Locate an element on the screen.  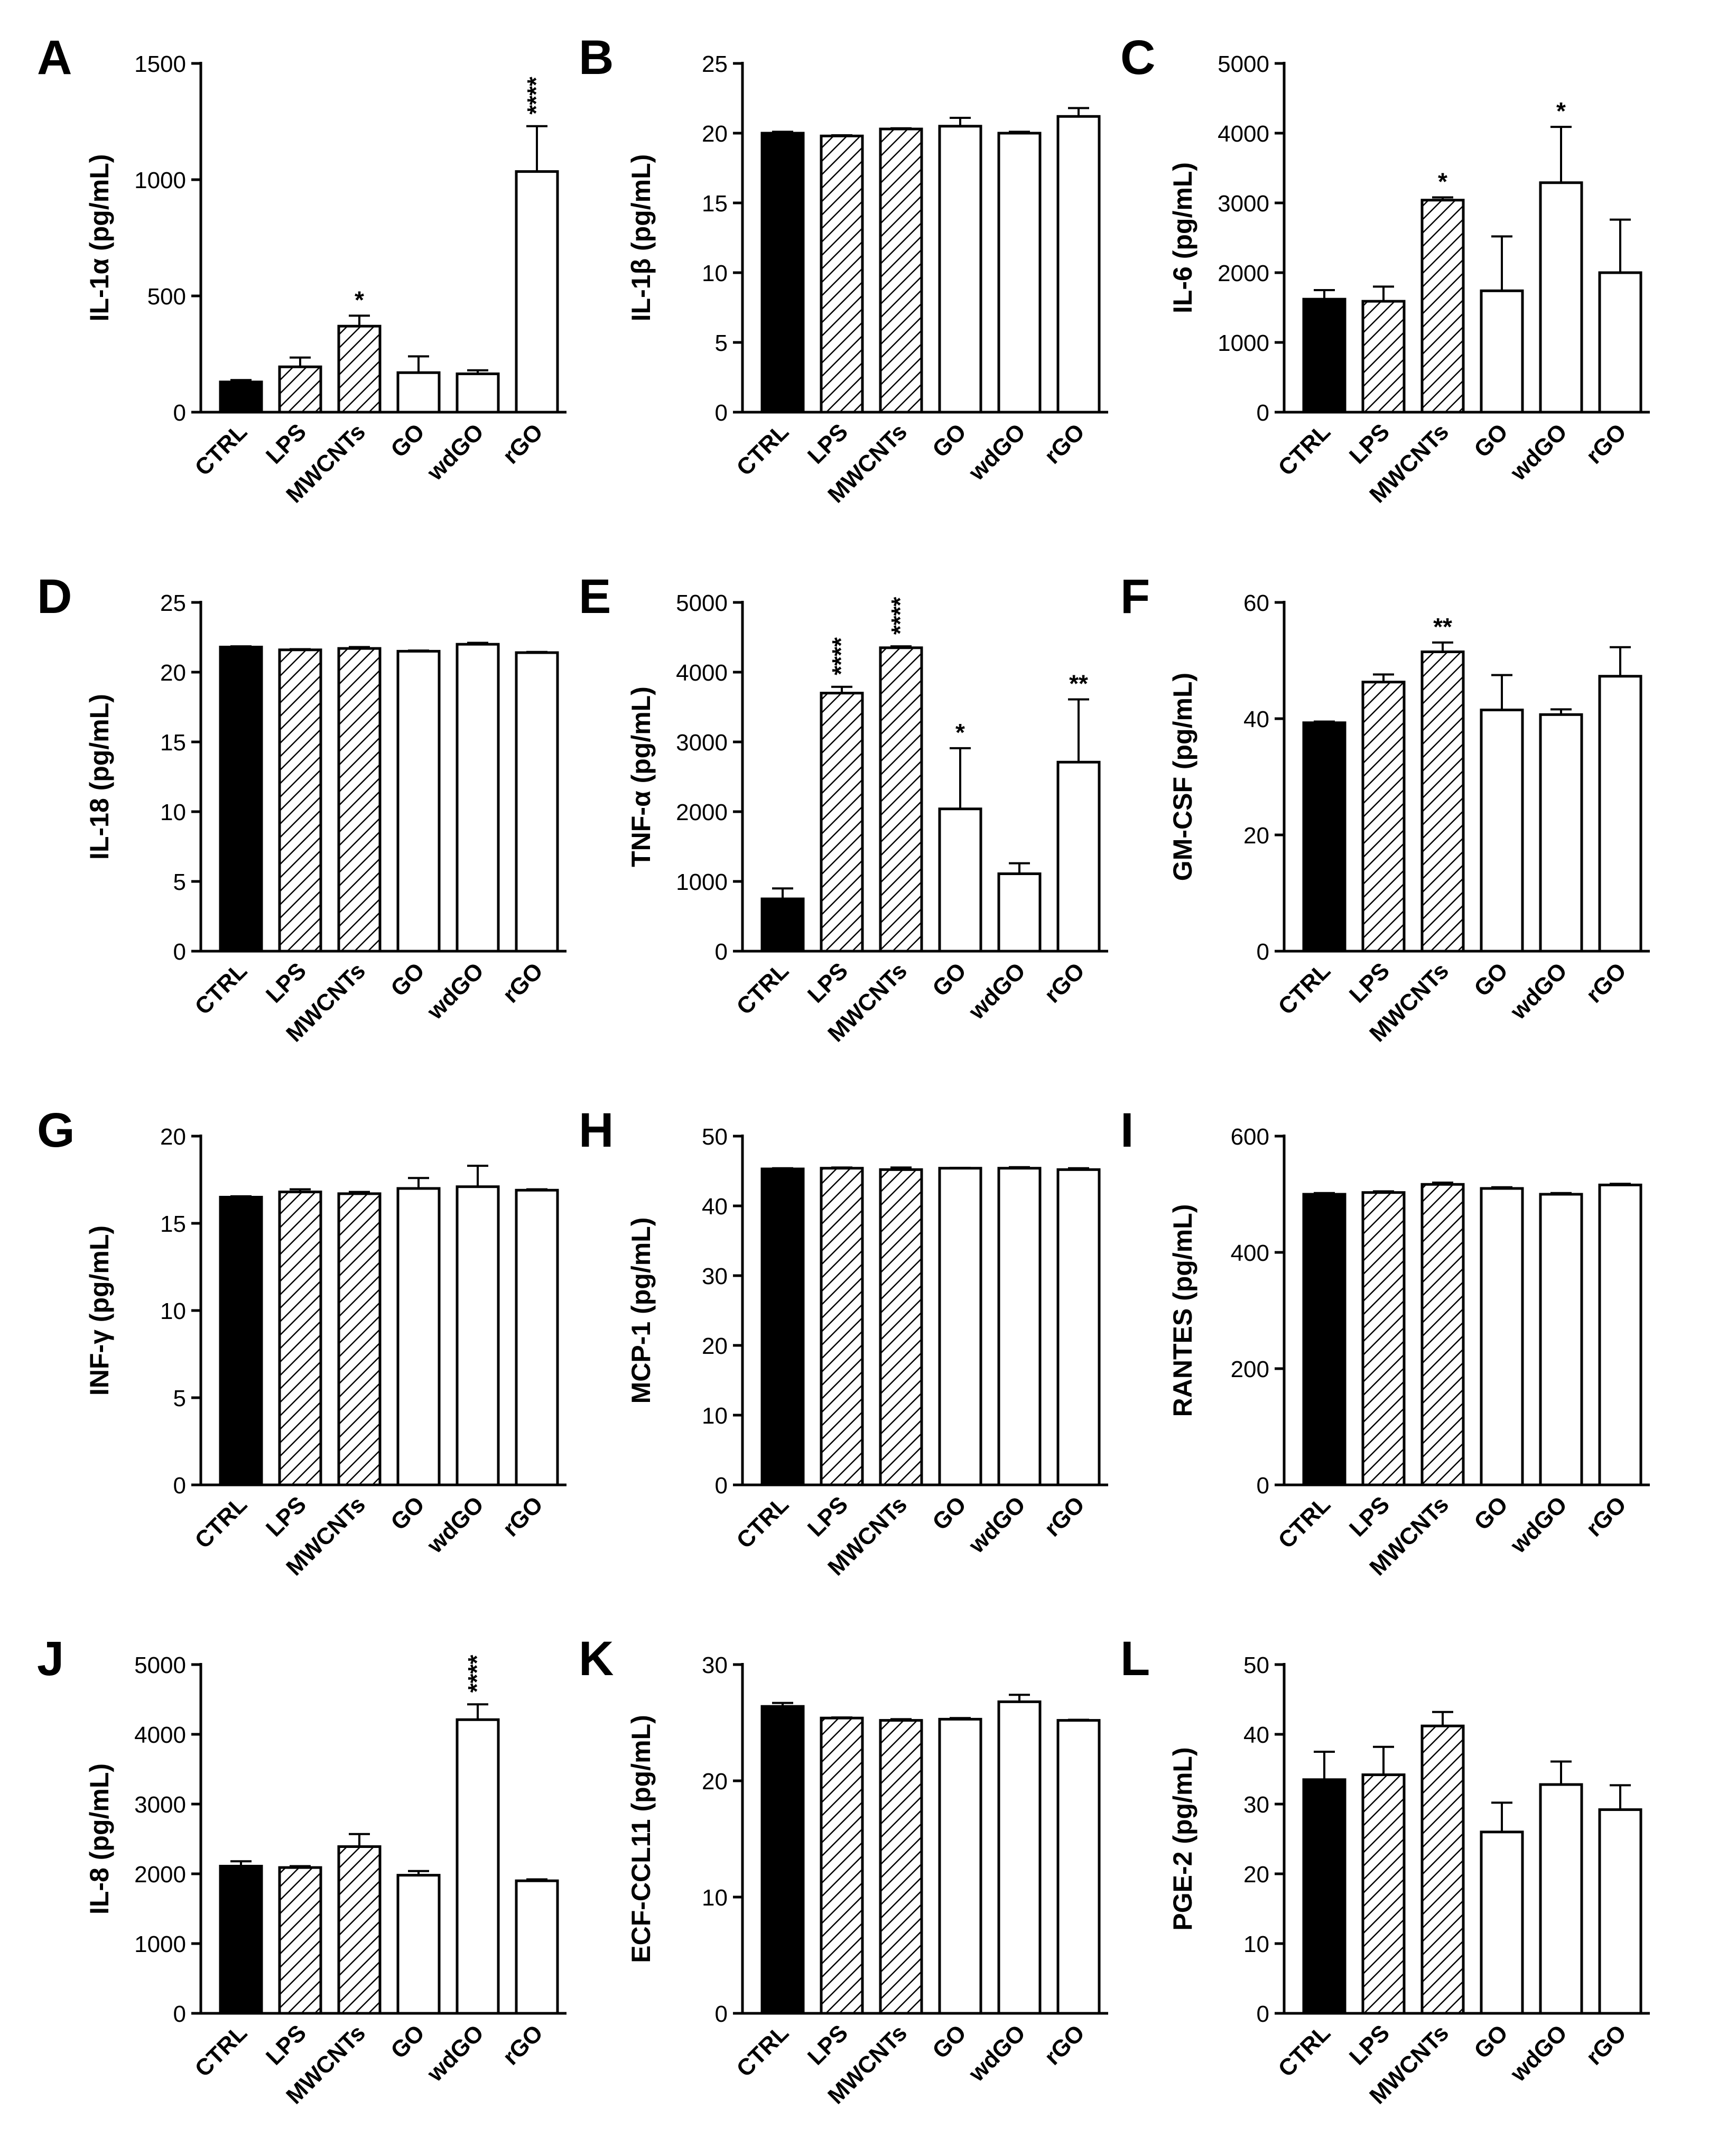
y-axis-label: GM-CSF (pg/mL) is located at coordinates (1182, 777).